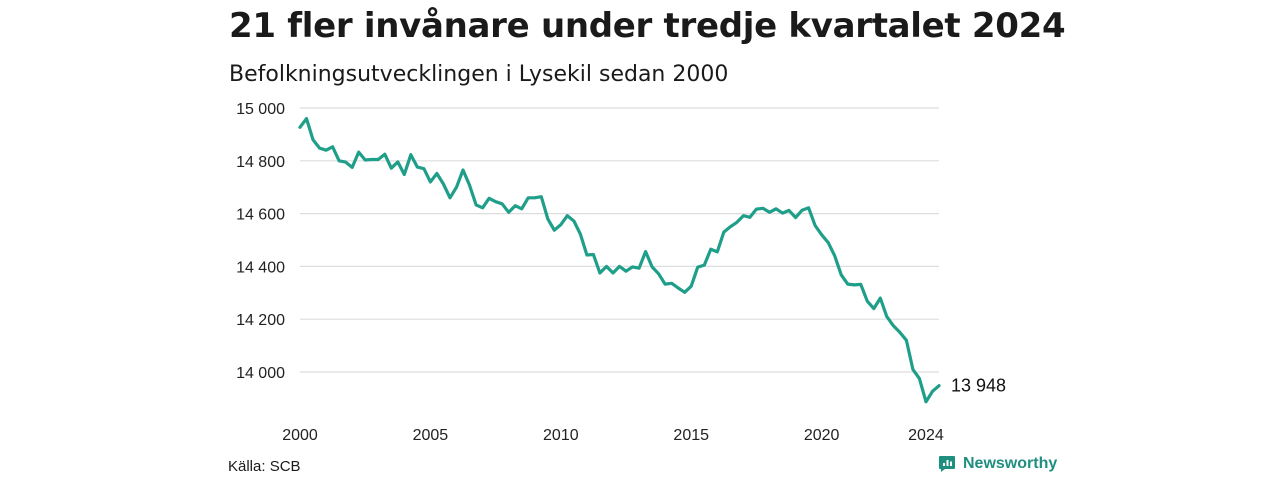 The height and width of the screenshot is (480, 1280). I want to click on x-tick-label: 2010, so click(561, 435).